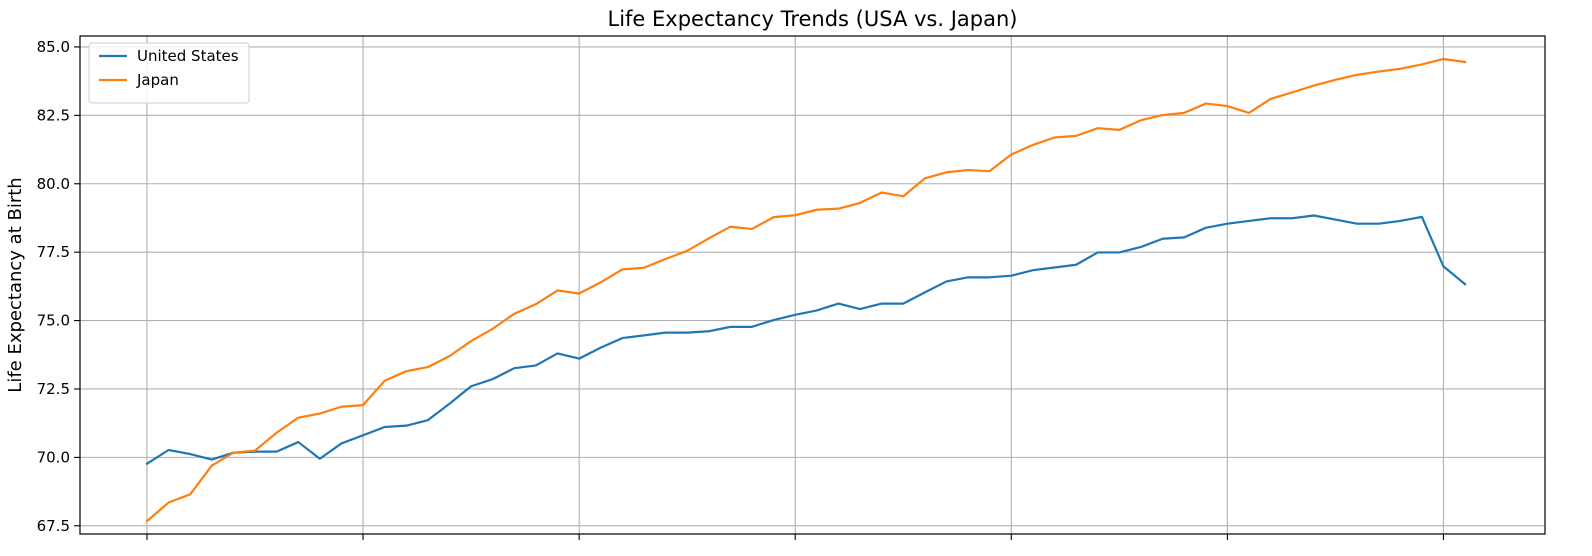 The height and width of the screenshot is (556, 1592). What do you see at coordinates (813, 19) in the screenshot?
I see `chart-title: Life Expectancy Trends (USA vs. Japan)` at bounding box center [813, 19].